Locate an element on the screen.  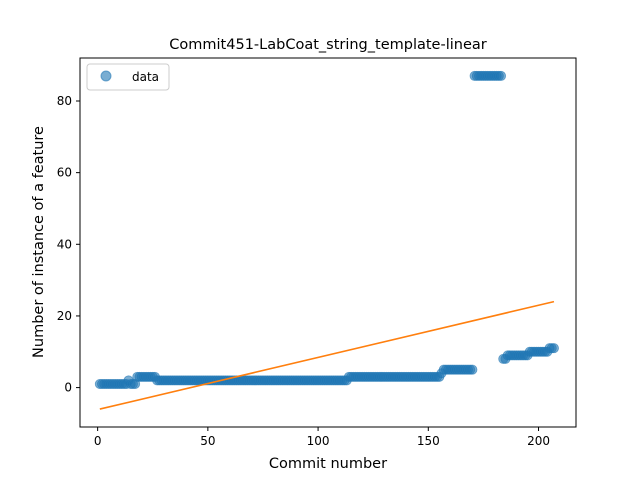
x-tick-label: 200 is located at coordinates (538, 441).